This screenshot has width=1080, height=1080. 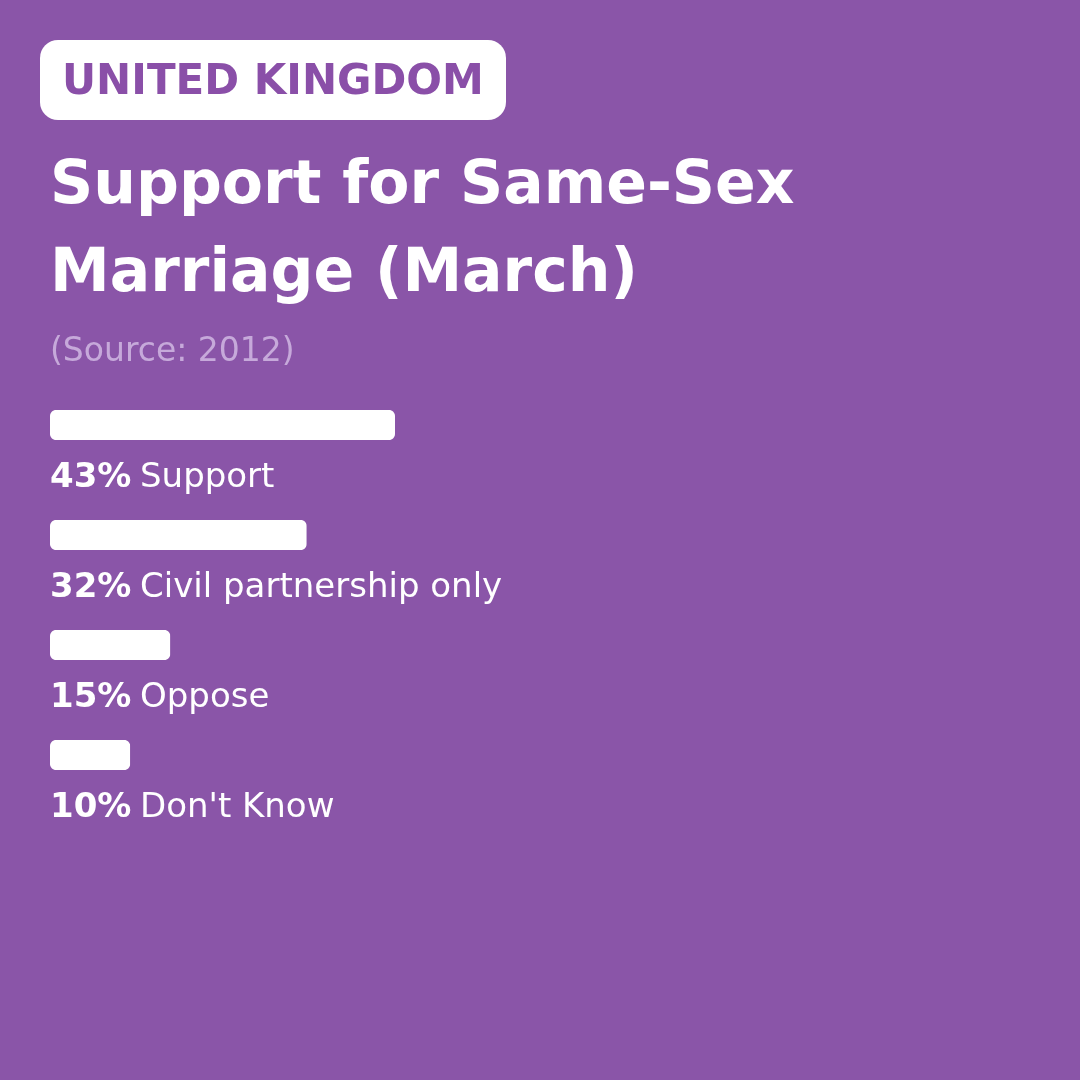 I want to click on y-tick-label: Don't Know, so click(x=237, y=805).